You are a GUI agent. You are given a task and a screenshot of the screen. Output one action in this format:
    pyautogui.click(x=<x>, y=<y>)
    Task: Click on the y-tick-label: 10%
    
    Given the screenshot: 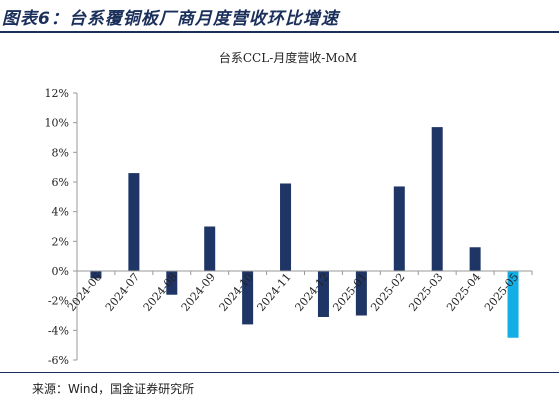 What is the action you would take?
    pyautogui.click(x=57, y=123)
    